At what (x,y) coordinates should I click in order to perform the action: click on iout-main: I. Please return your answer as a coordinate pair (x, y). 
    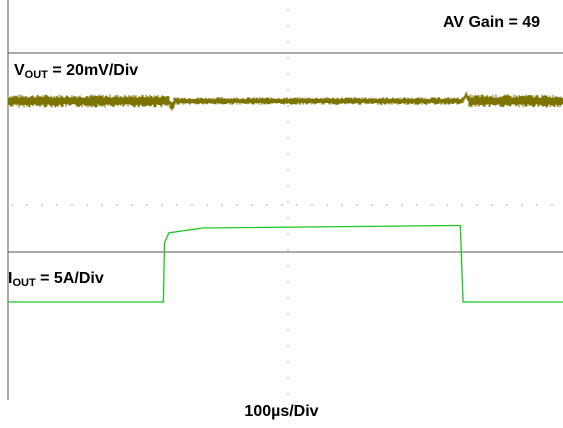
    Looking at the image, I should click on (10, 278).